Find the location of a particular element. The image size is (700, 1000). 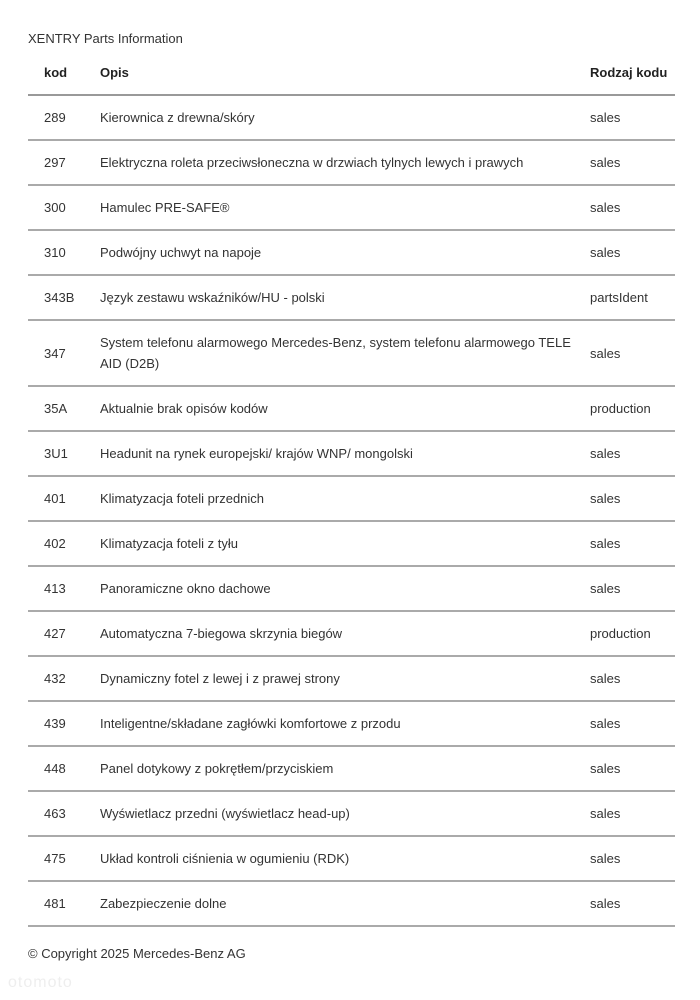

cell-kod: 300 is located at coordinates (64, 208).